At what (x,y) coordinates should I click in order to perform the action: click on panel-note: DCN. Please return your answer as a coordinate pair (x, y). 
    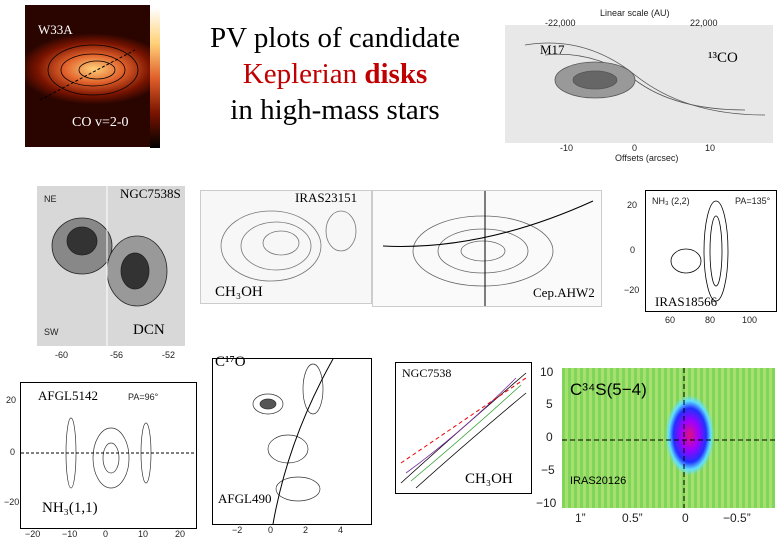
    Looking at the image, I should click on (149, 330).